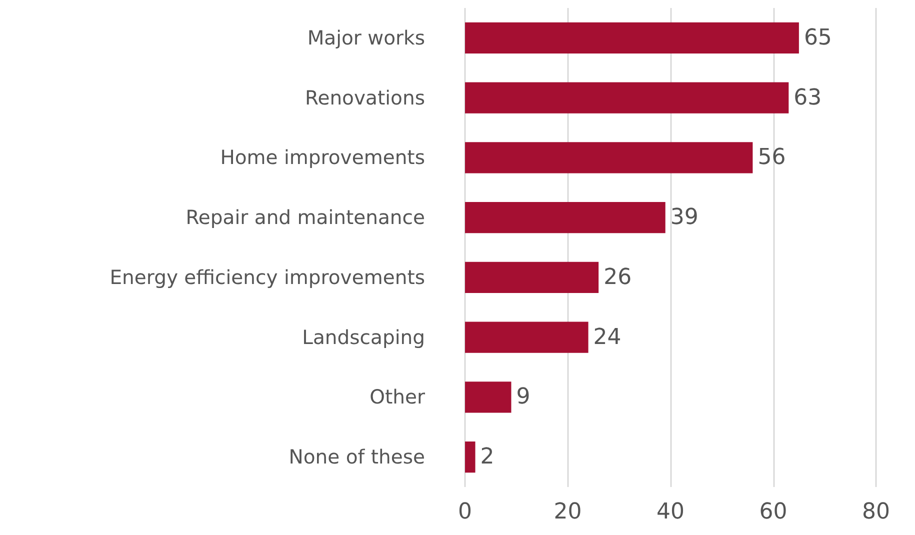  Describe the element at coordinates (670, 512) in the screenshot. I see `x-tick-label: 40` at that location.